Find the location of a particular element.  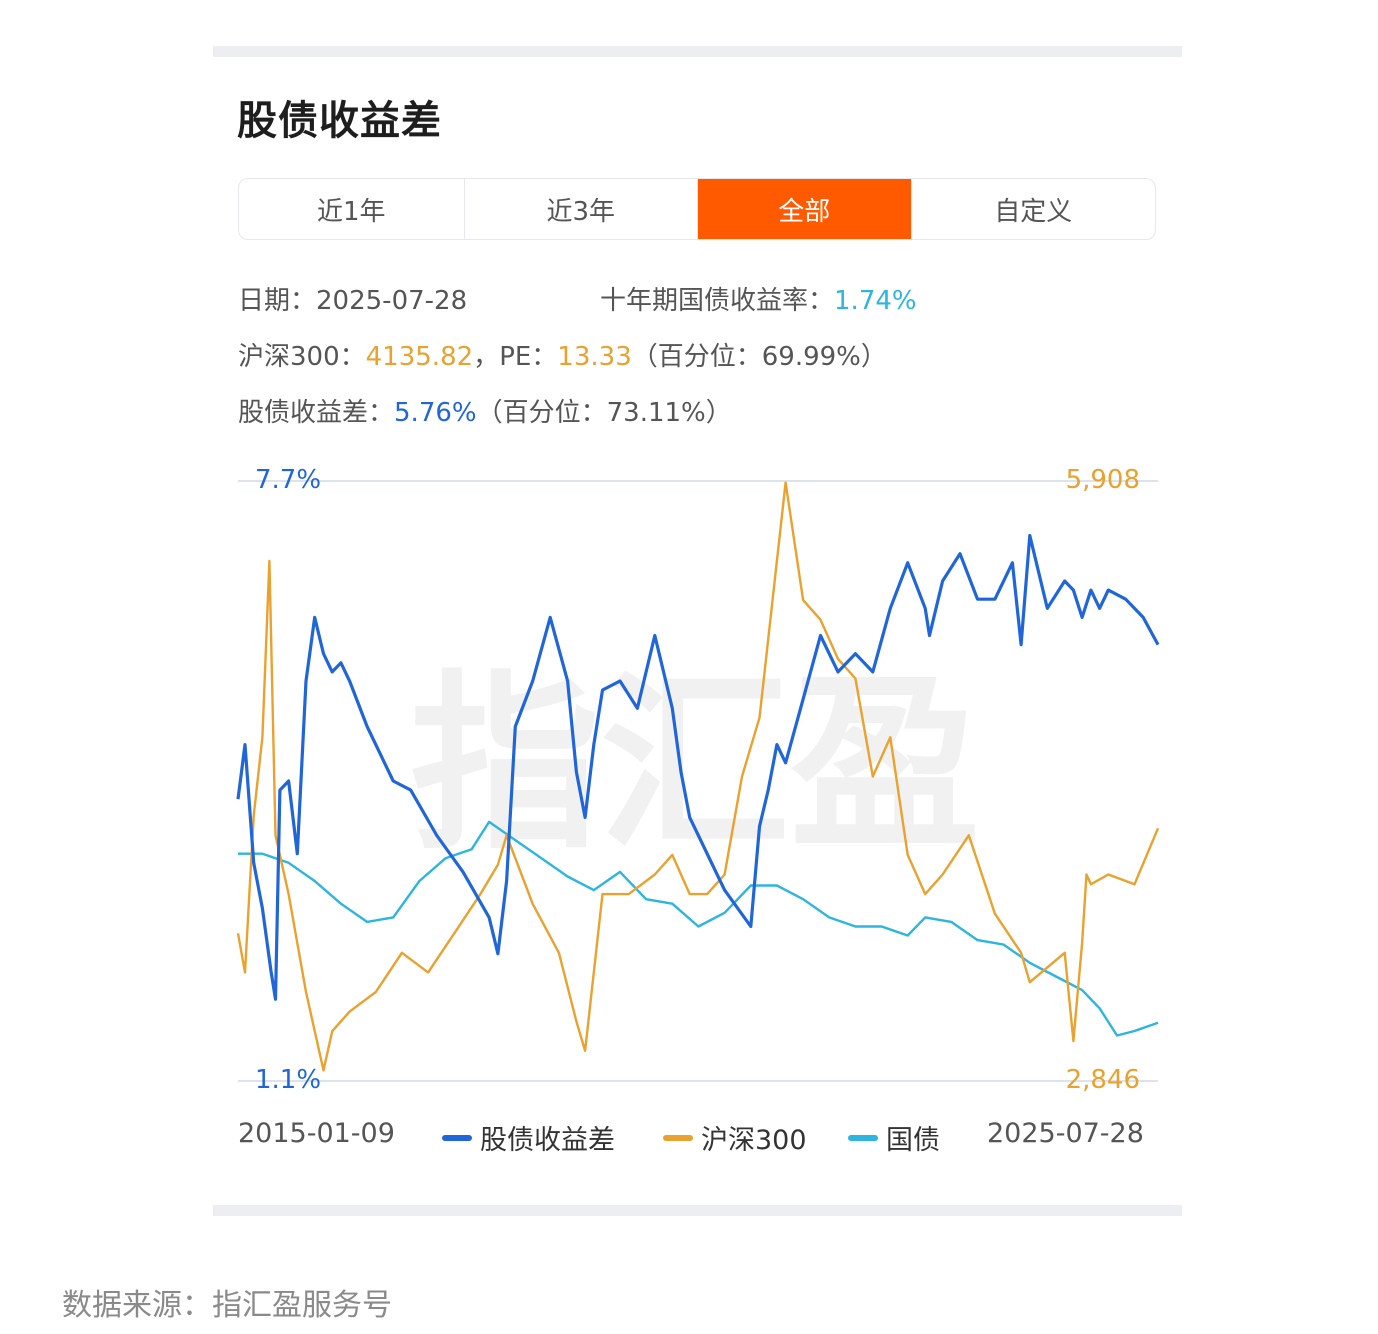

info-row-date: 日期：2025-07-28 is located at coordinates (352, 298).